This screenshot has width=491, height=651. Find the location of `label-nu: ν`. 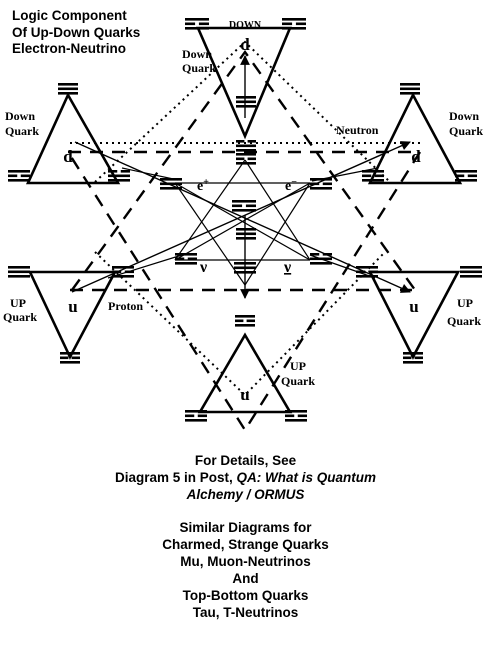

label-nu: ν is located at coordinates (203, 267).